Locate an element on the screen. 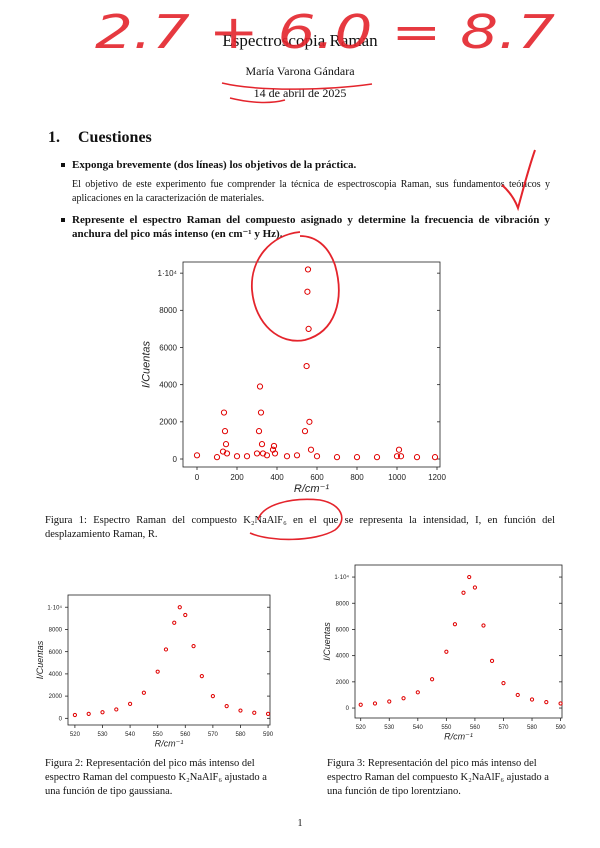  x-tick-label: 400 is located at coordinates (277, 477).